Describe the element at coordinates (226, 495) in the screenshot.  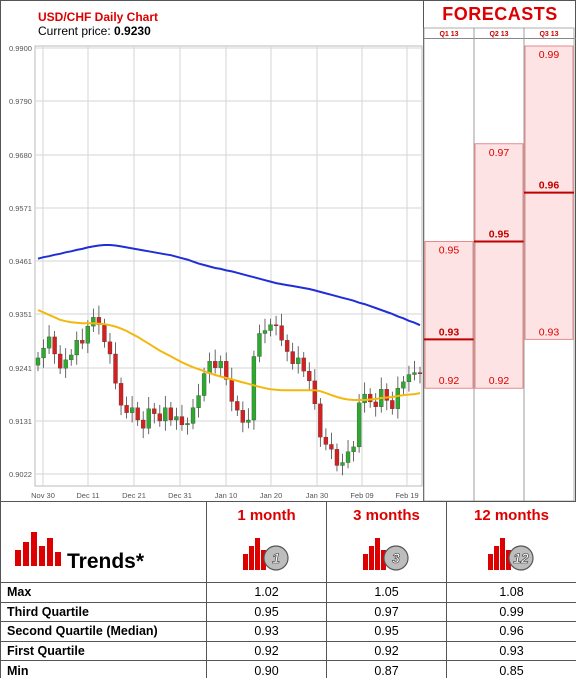
I see `x-tick-label: Jan 10` at that location.